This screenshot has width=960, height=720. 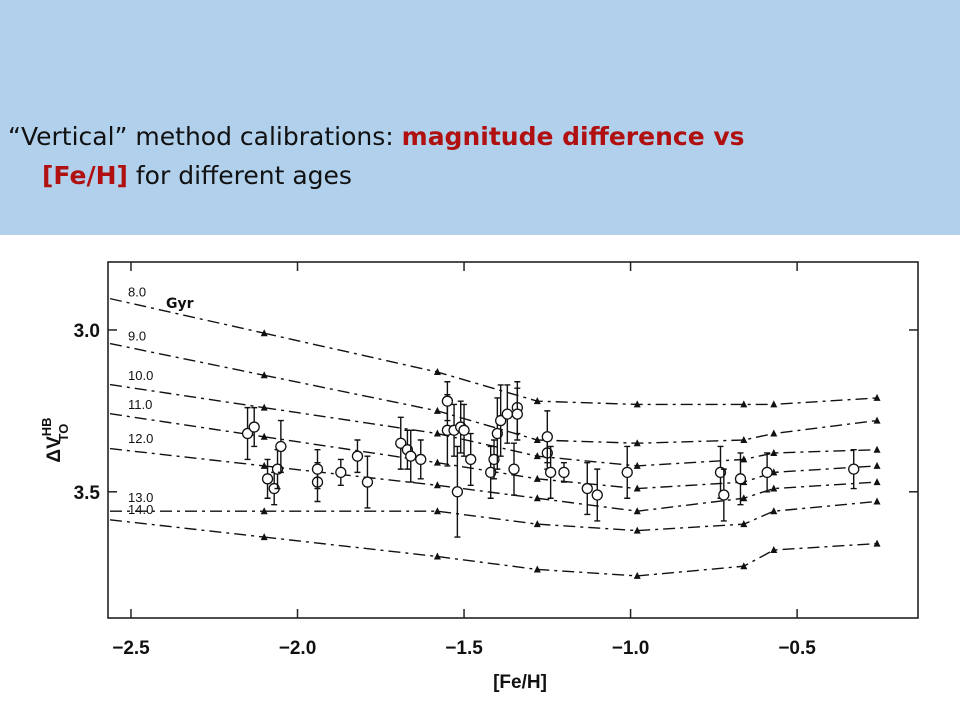 I want to click on isochrone-label: 8.0, so click(x=137, y=291).